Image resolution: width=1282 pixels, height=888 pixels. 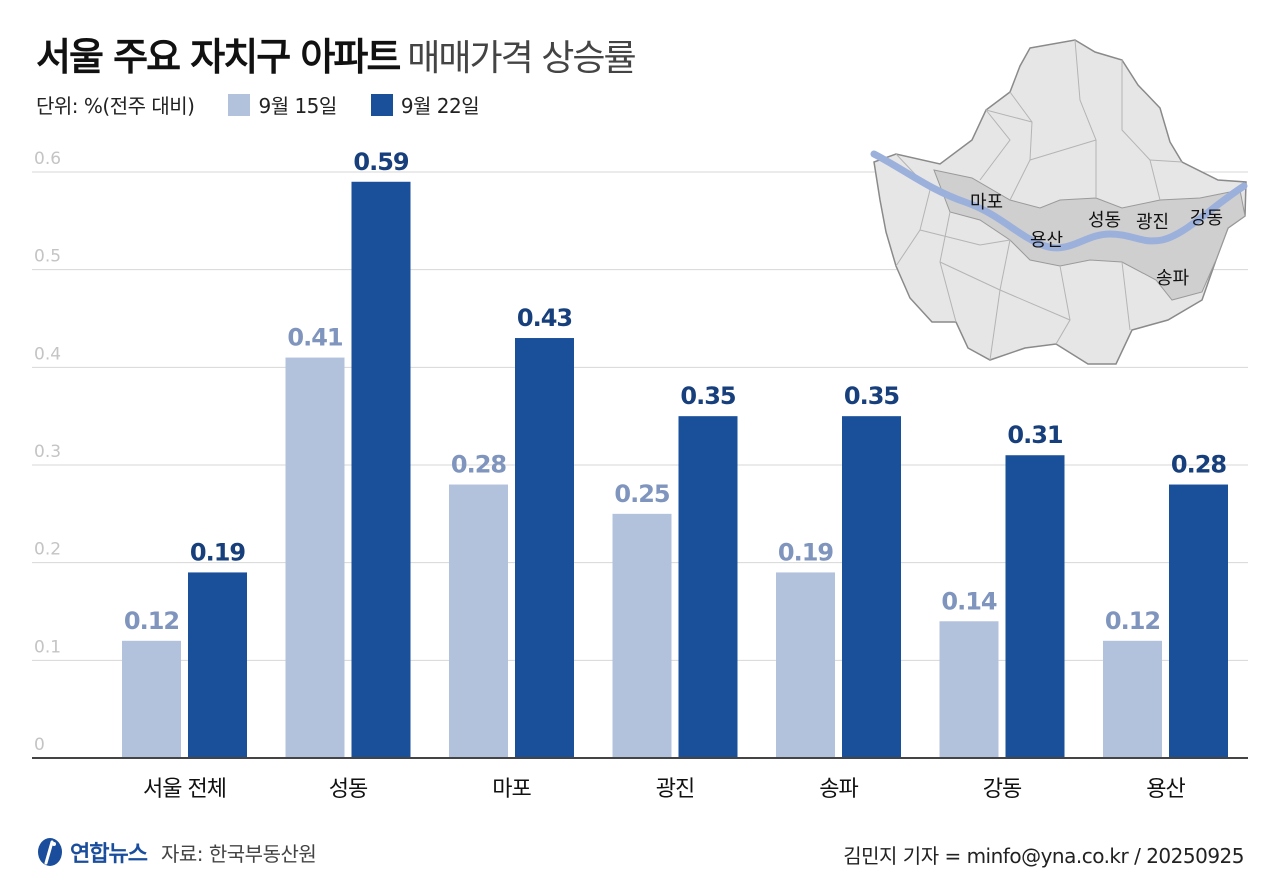 What do you see at coordinates (440, 106) in the screenshot?
I see `legend-label-series2: 9월 22일` at bounding box center [440, 106].